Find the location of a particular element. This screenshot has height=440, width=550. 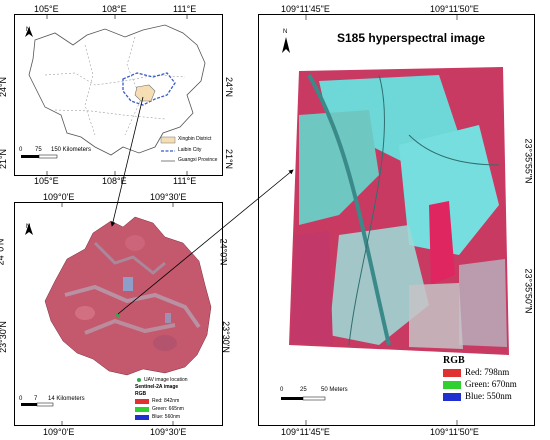

tl-lat-tick-left-1: 21°N is located at coordinates (4, 159).